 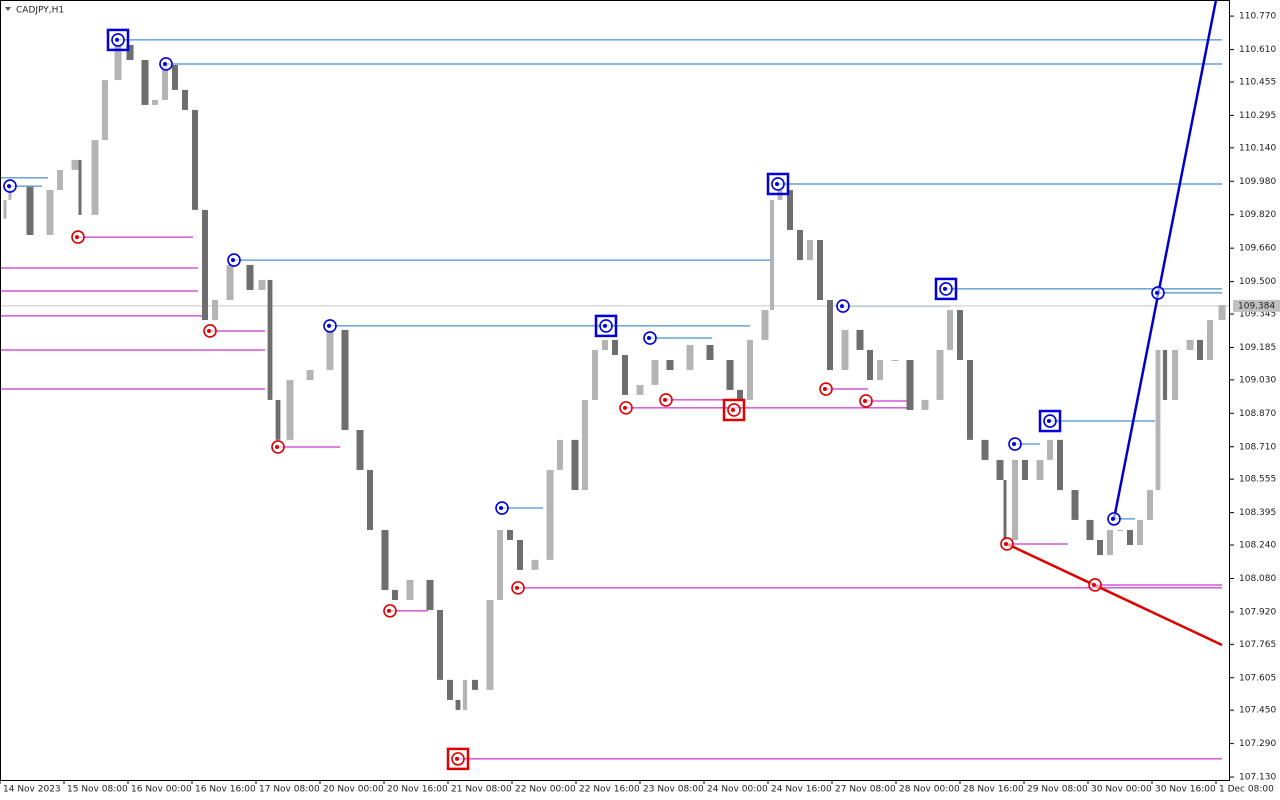 What do you see at coordinates (929, 790) in the screenshot?
I see `x-tick-label: 28 Nov 00:00` at bounding box center [929, 790].